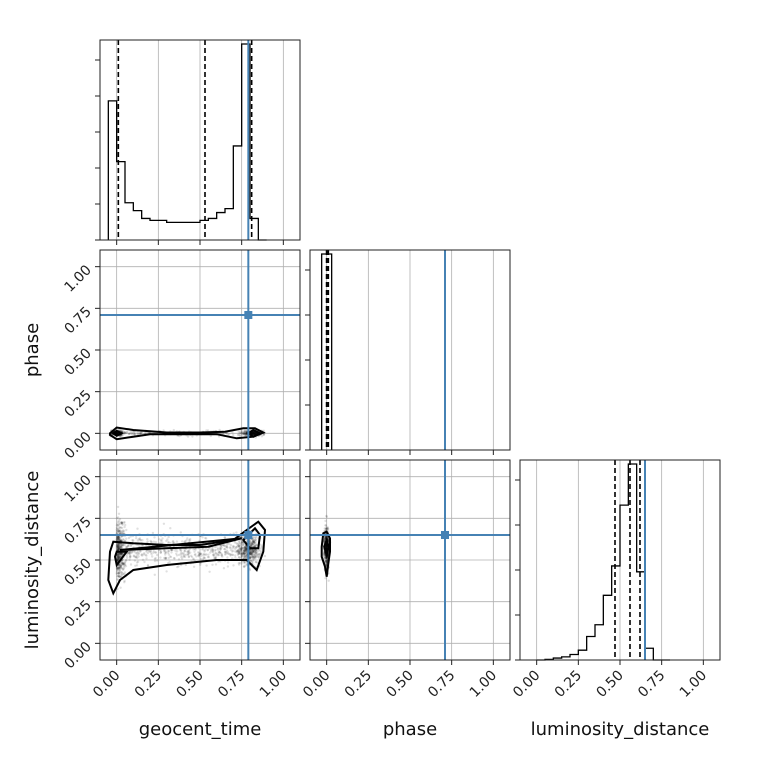  I want to click on y-tick-label: 1.00, so click(77, 488).